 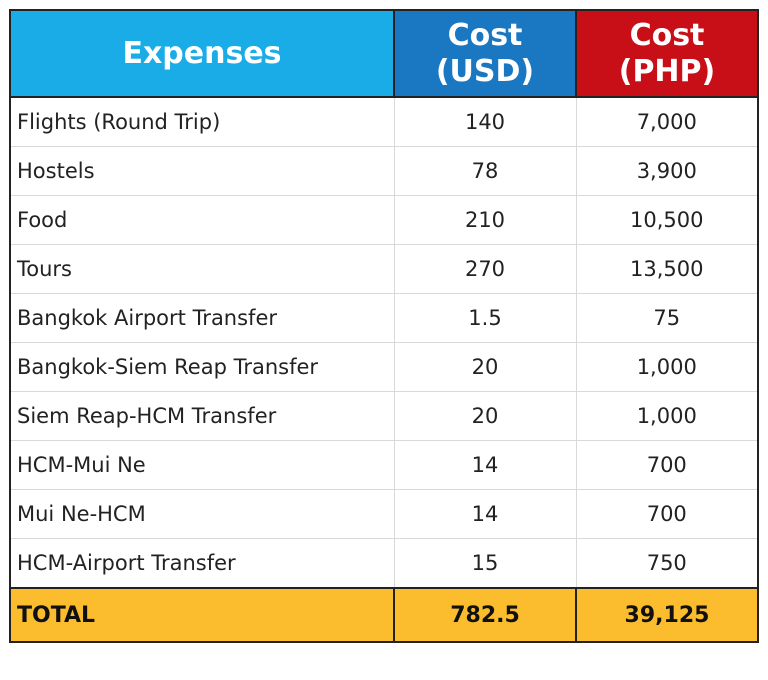 I want to click on header-row: Expenses Cost (USD) Cost (PHP), so click(x=384, y=53).